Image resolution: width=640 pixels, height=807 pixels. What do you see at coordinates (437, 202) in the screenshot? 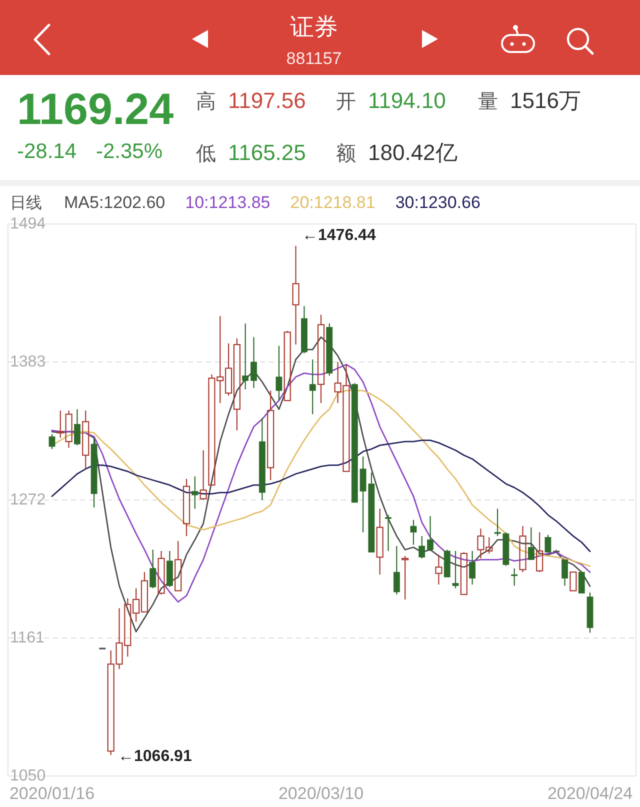
I see `text: 30:1230.66` at bounding box center [437, 202].